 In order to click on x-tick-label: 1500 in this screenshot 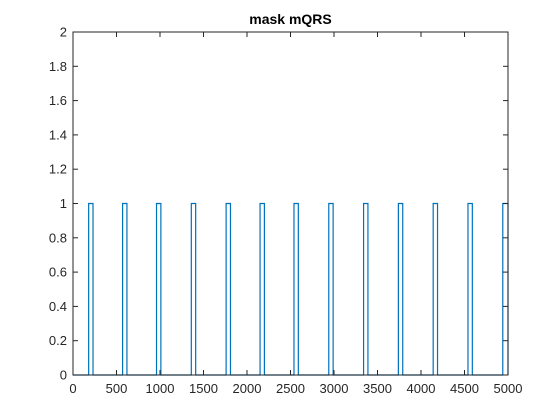, I will do `click(203, 388)`.